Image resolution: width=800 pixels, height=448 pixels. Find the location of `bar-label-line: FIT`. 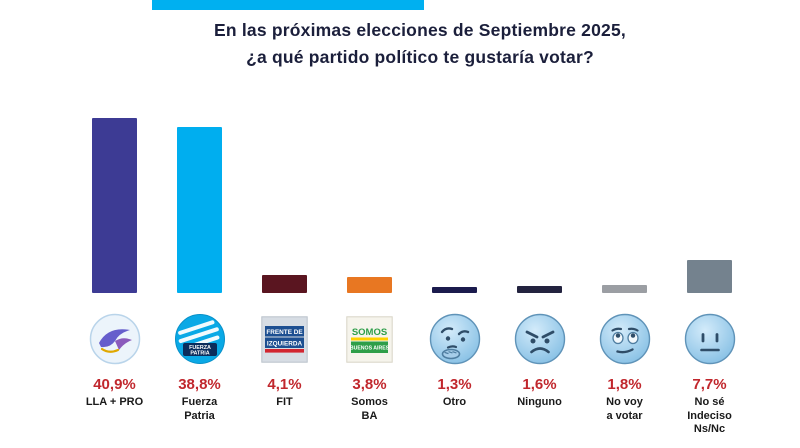

bar-label-line: FIT is located at coordinates (284, 402).